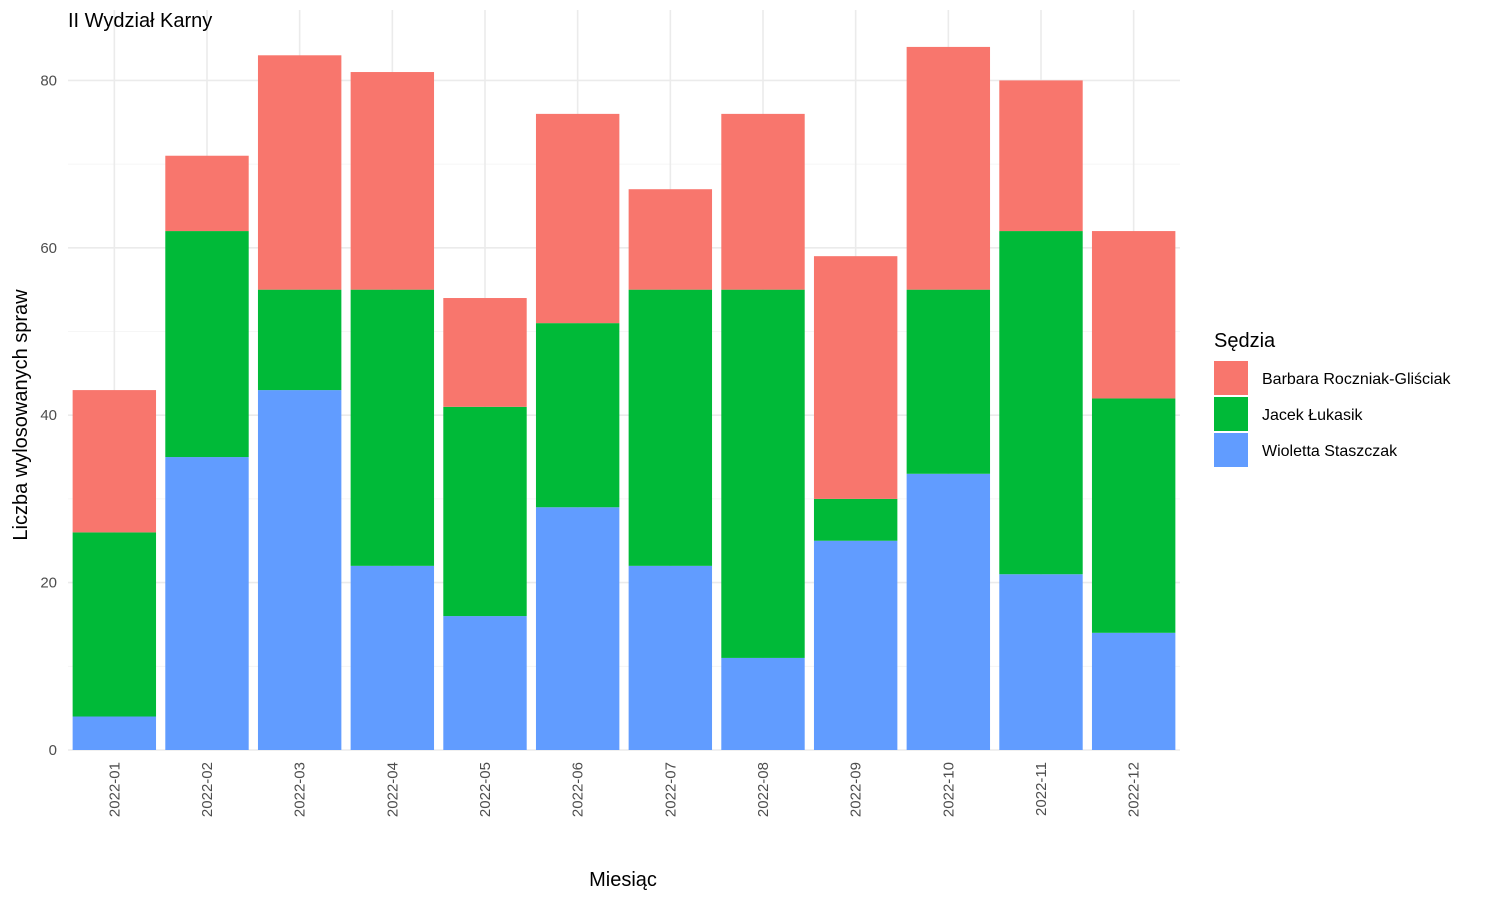 The height and width of the screenshot is (900, 1500). Describe the element at coordinates (1330, 451) in the screenshot. I see `legend-label: Wioletta Staszczak` at that location.